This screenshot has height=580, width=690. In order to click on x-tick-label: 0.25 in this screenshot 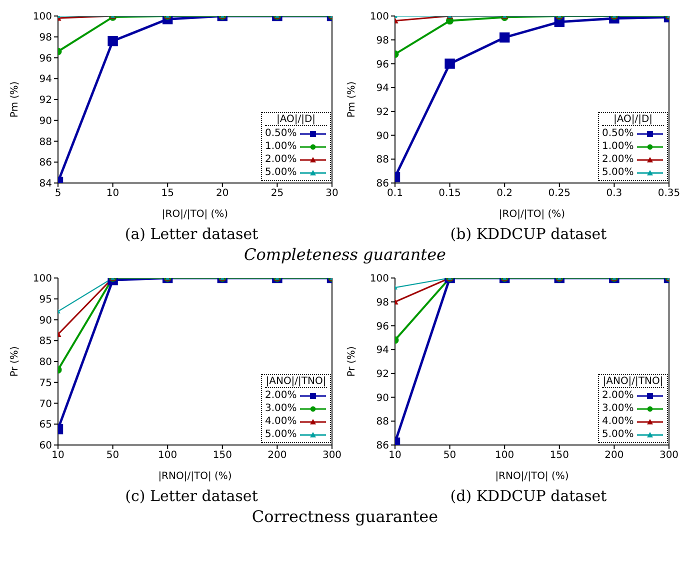, I will do `click(559, 194)`.